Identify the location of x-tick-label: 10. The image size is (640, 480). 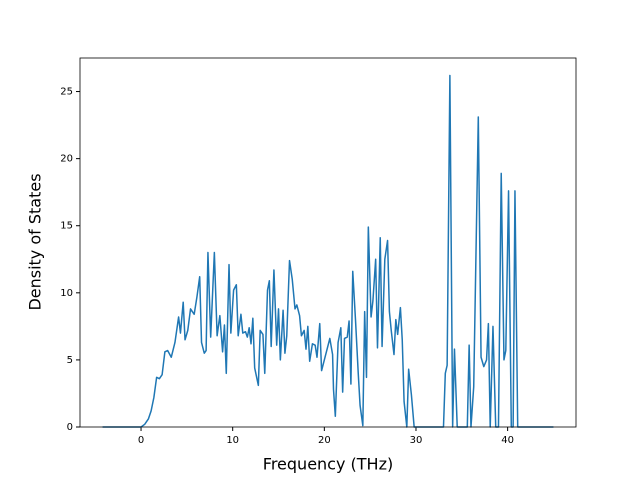
(232, 440).